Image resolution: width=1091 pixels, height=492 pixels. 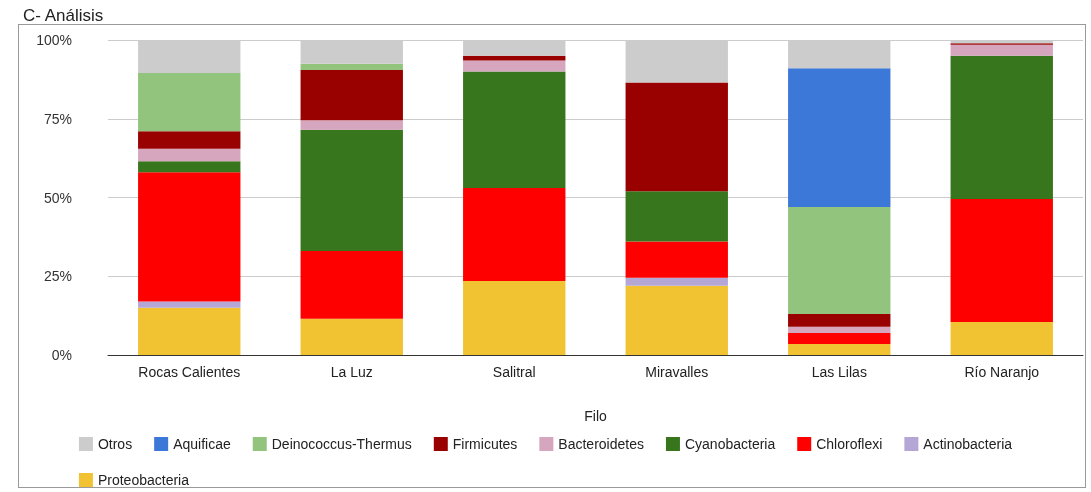 What do you see at coordinates (57, 276) in the screenshot?
I see `y-tick-label: 25%` at bounding box center [57, 276].